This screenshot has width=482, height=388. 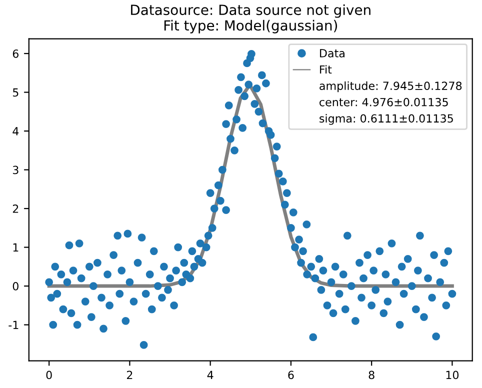 I want to click on x-tick-label: 10, so click(x=452, y=375).